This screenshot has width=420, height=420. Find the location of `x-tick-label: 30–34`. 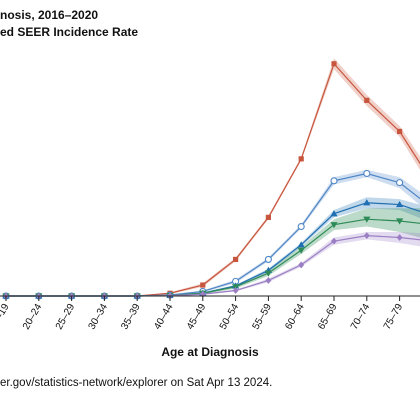

x-tick-label: 30–34 is located at coordinates (99, 317).